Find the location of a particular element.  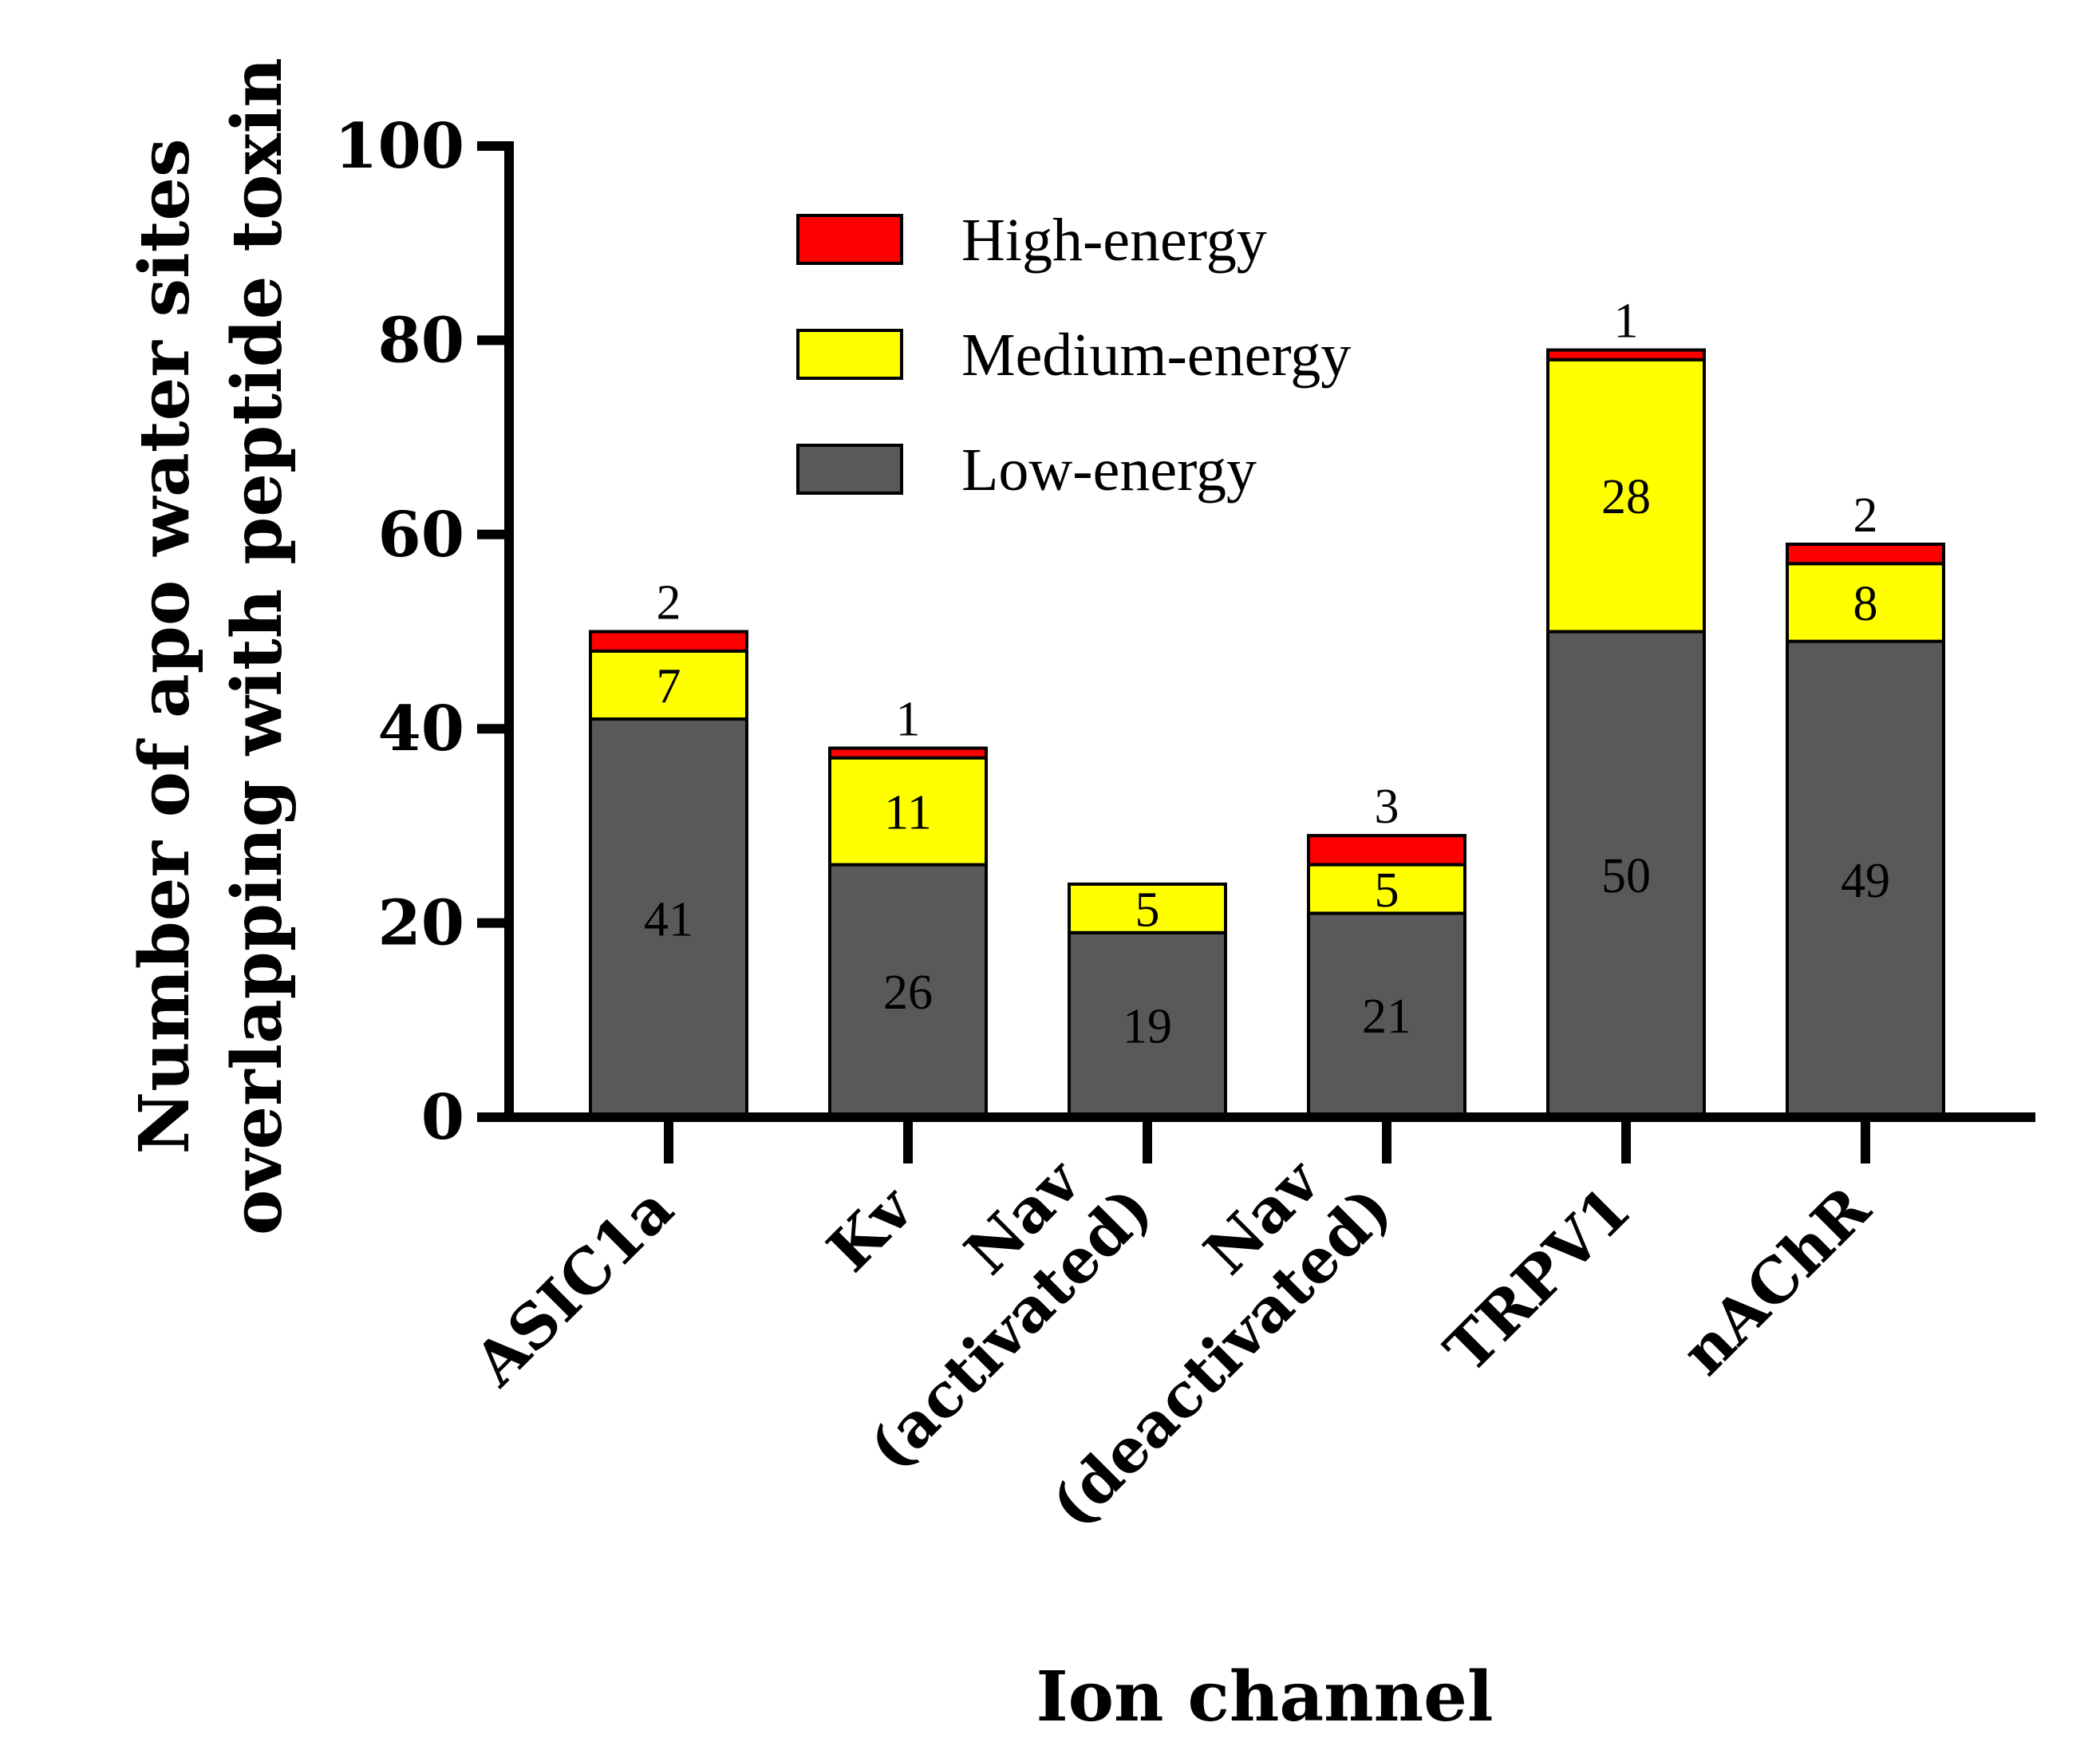

bar-segment-medium-energy-nav-activated is located at coordinates (1147, 908).